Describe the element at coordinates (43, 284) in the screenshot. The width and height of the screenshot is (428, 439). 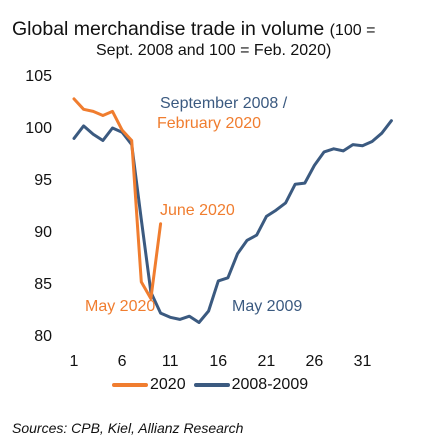
I see `y-tick-label: 85` at that location.